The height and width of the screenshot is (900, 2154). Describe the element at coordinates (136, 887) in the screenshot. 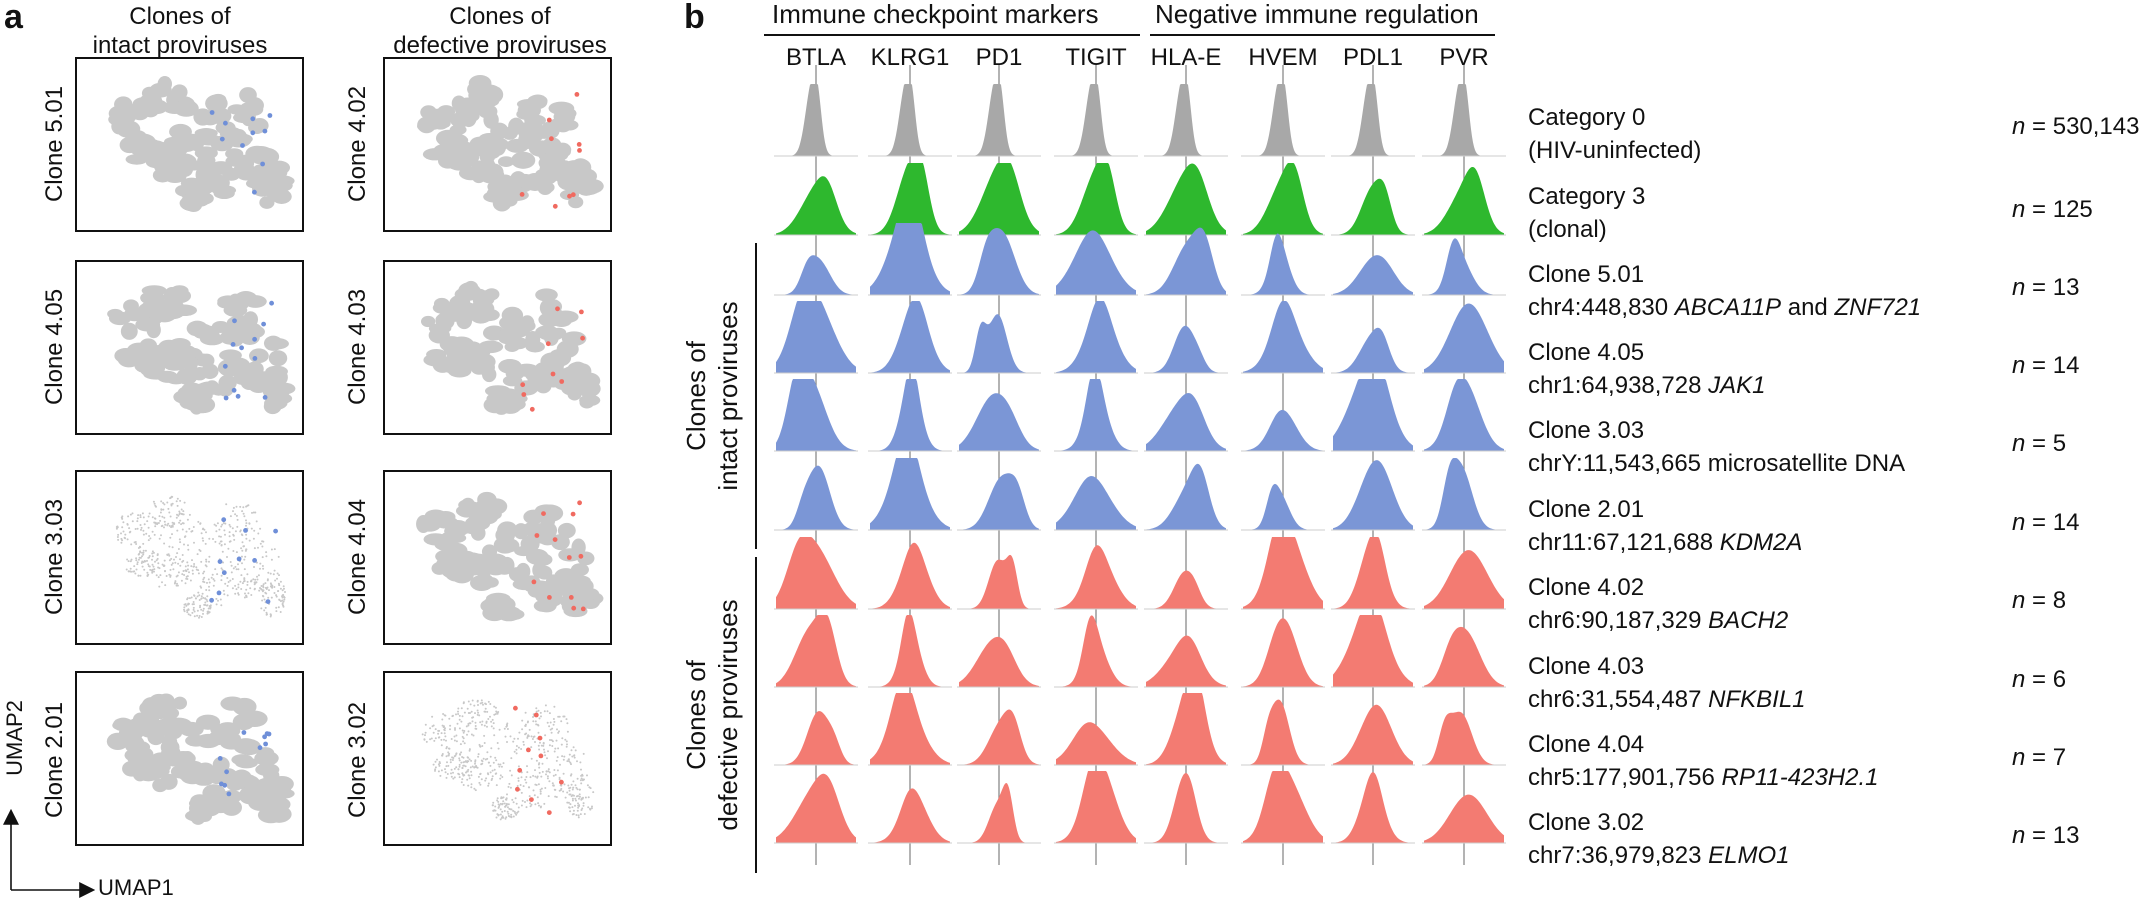

I see `umap1-axis-label: UMAP1` at that location.